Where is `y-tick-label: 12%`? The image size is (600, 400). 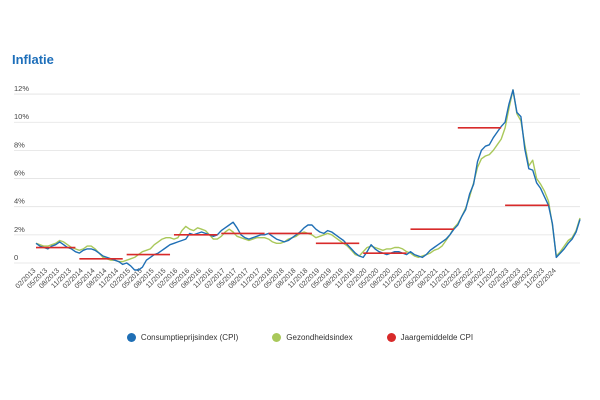 y-tick-label: 12% is located at coordinates (21, 88).